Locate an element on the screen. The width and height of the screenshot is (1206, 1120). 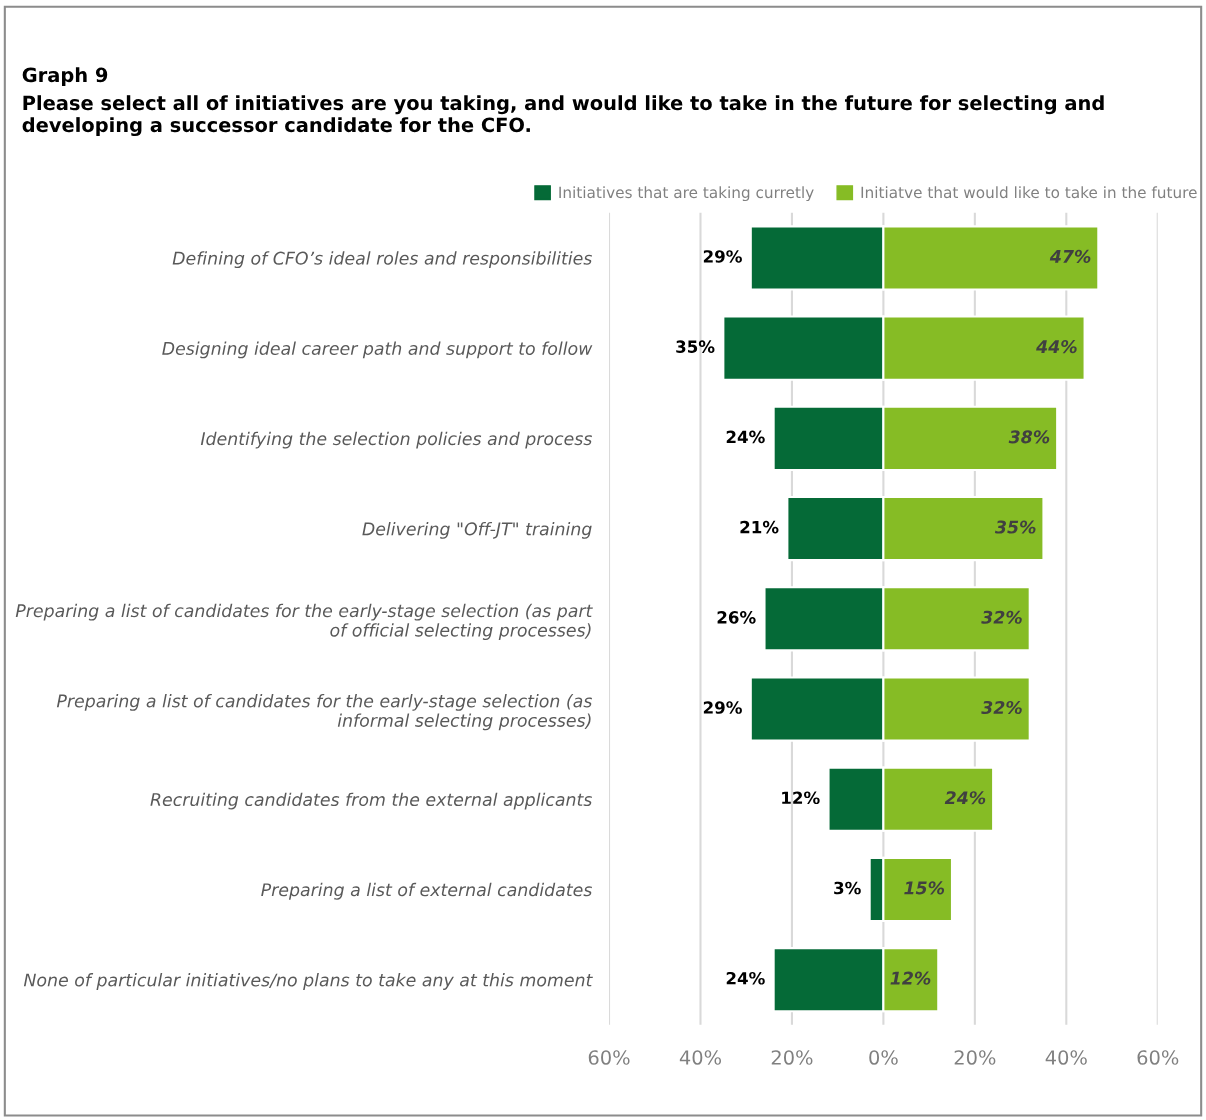
data-label: 15% is located at coordinates (924, 888).